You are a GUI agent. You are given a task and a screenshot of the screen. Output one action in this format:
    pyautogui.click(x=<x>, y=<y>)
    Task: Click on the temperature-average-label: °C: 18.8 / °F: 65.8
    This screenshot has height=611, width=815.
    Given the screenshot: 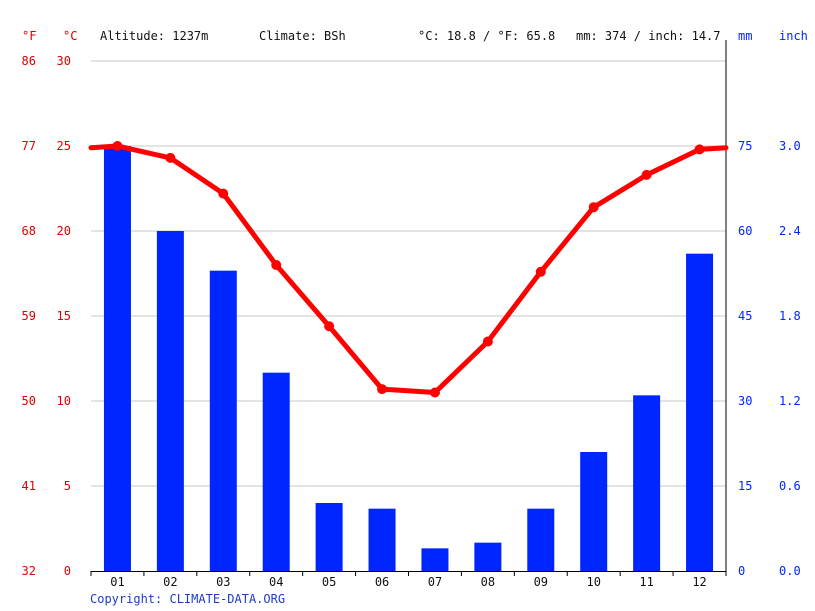 What is the action you would take?
    pyautogui.click(x=486, y=36)
    